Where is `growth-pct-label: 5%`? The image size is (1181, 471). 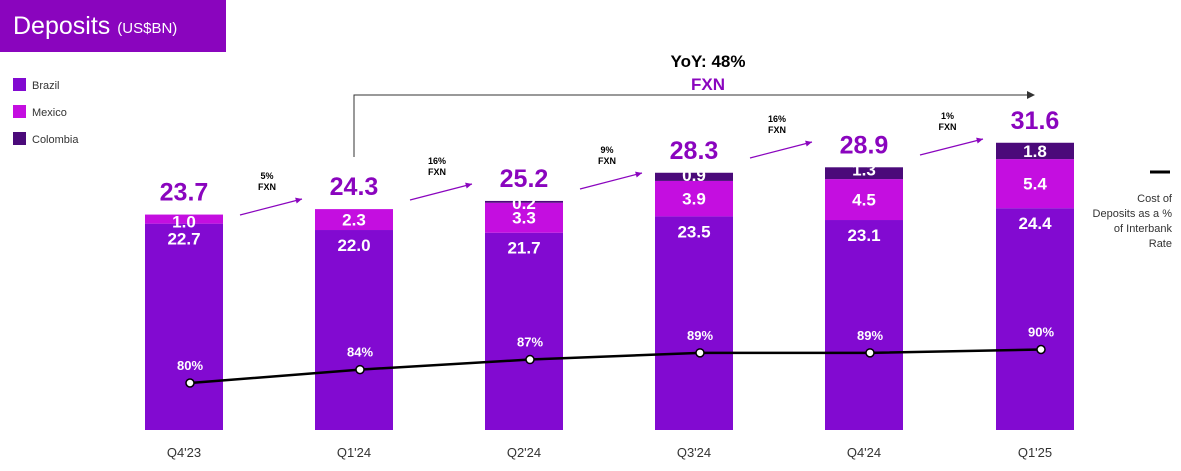 growth-pct-label: 5% is located at coordinates (266, 176).